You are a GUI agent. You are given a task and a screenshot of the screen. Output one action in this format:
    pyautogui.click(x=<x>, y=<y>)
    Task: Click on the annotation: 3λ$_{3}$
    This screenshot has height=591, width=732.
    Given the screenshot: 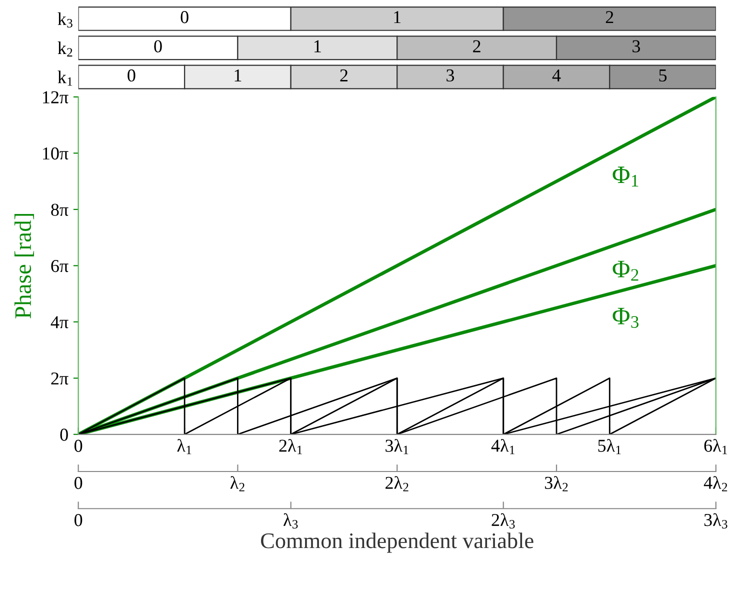 What is the action you would take?
    pyautogui.click(x=716, y=521)
    